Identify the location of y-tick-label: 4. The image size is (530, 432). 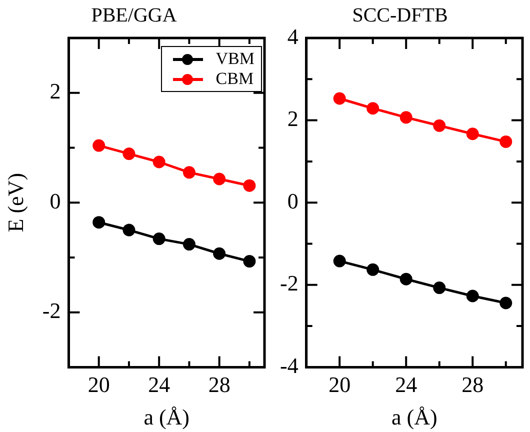
(292, 36).